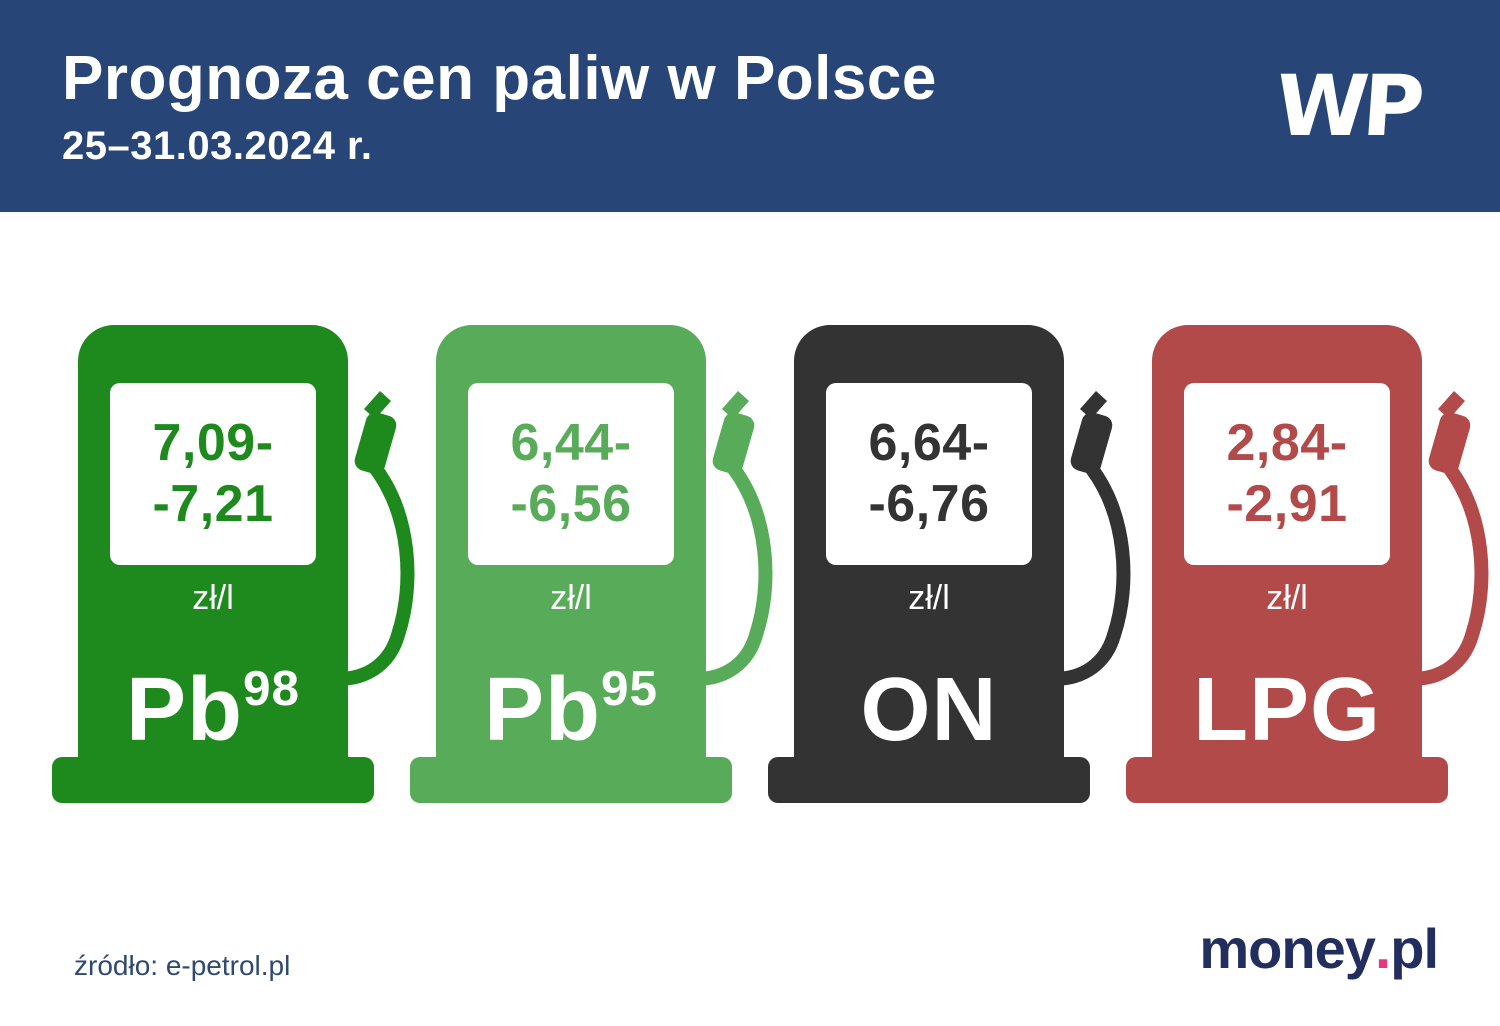  Describe the element at coordinates (750, 948) in the screenshot. I see `footer: źródło: e-petrol.pl money.pl` at that location.